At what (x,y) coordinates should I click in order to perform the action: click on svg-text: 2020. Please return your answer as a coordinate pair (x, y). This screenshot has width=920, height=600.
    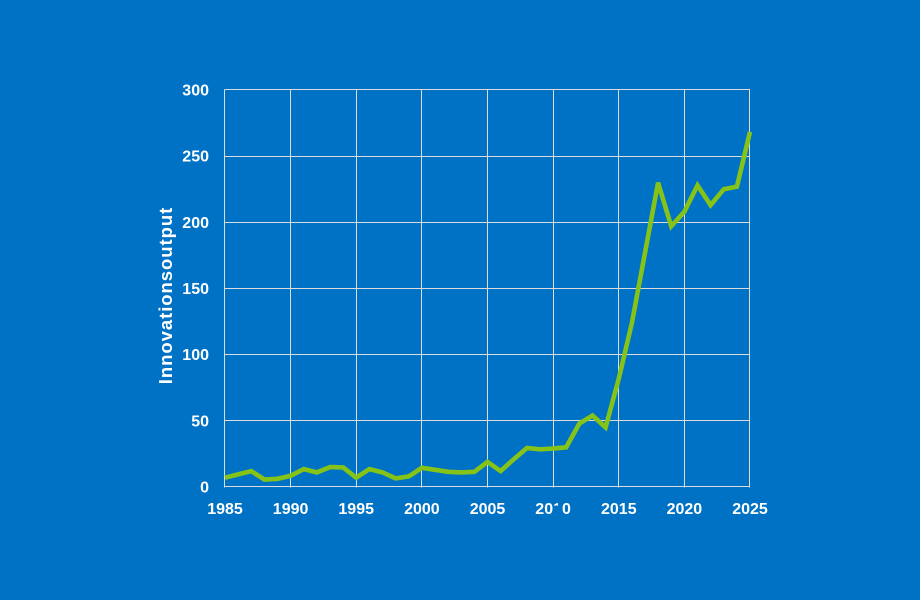
    Looking at the image, I should click on (685, 509).